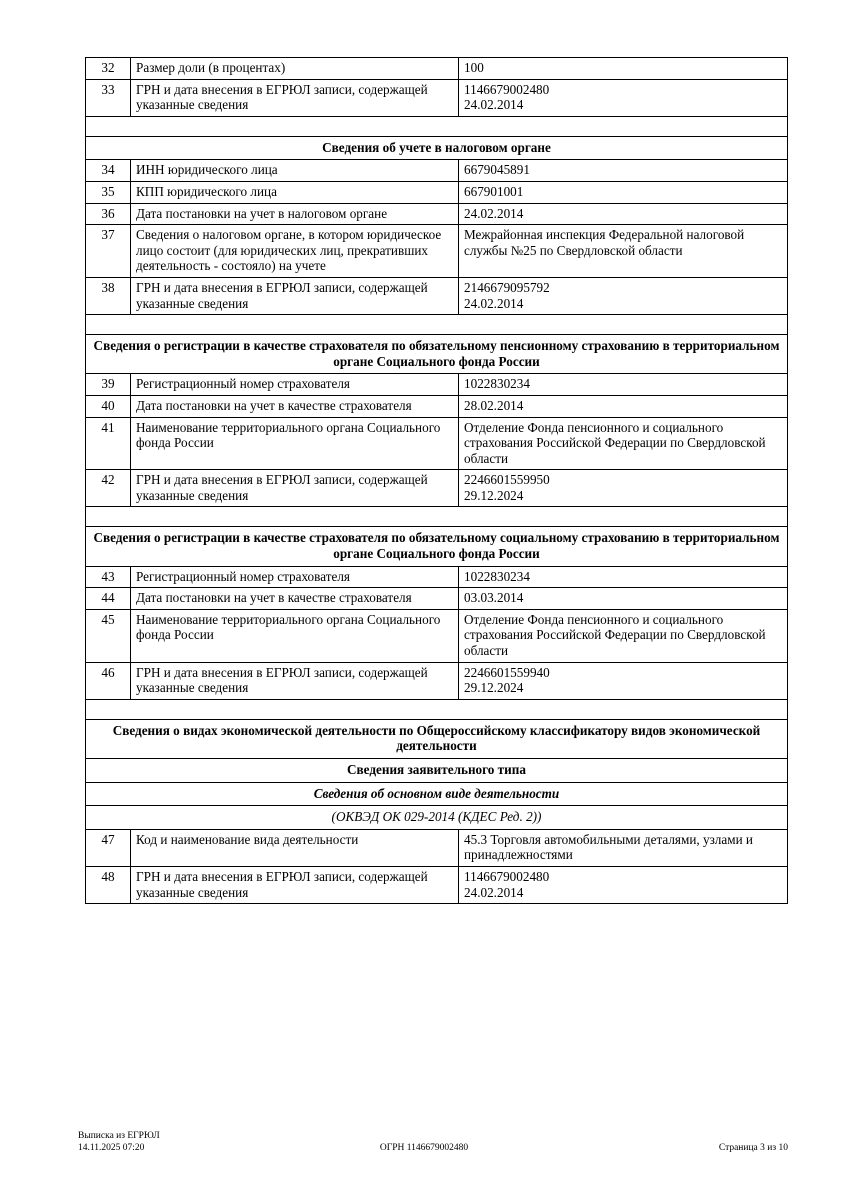 The width and height of the screenshot is (848, 1200). Describe the element at coordinates (623, 68) in the screenshot. I see `row-value: 100` at that location.